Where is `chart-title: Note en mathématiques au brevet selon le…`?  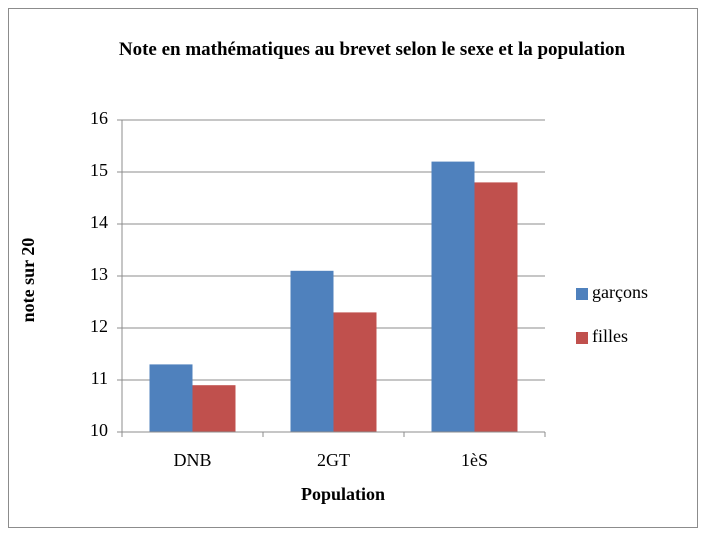
chart-title: Note en mathématiques au brevet selon le… is located at coordinates (372, 49).